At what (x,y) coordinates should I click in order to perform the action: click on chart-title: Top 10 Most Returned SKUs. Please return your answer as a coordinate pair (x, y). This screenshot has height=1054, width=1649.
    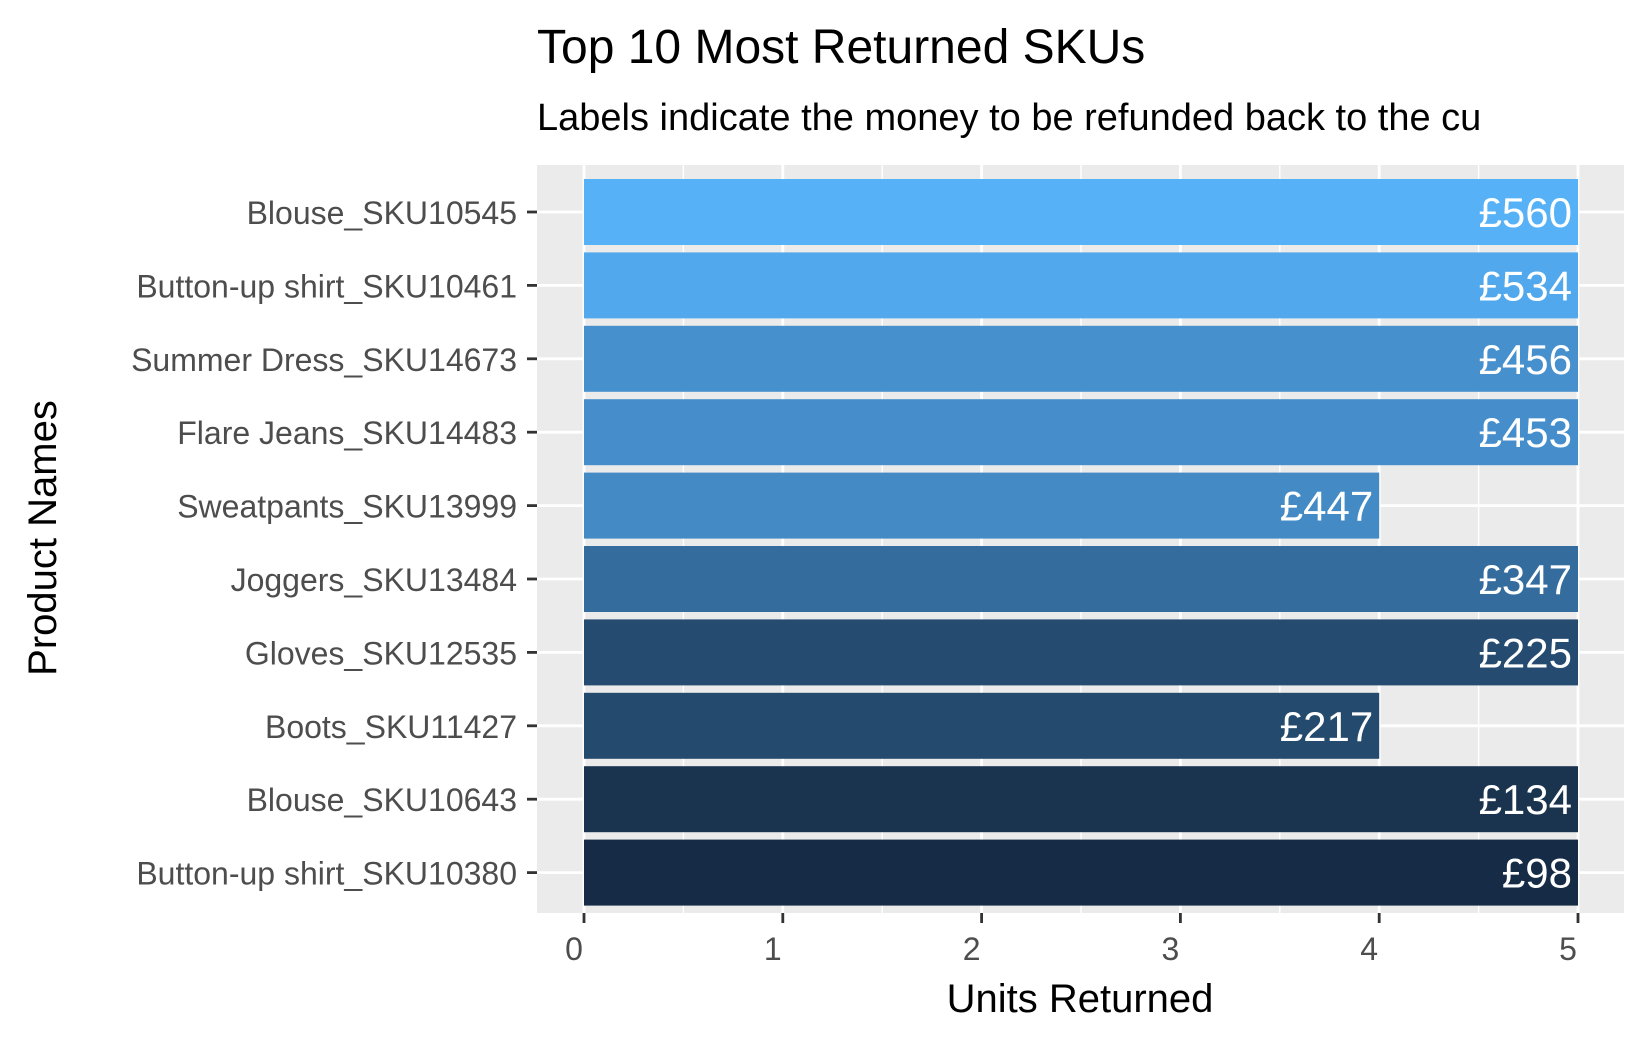
    Looking at the image, I should click on (841, 47).